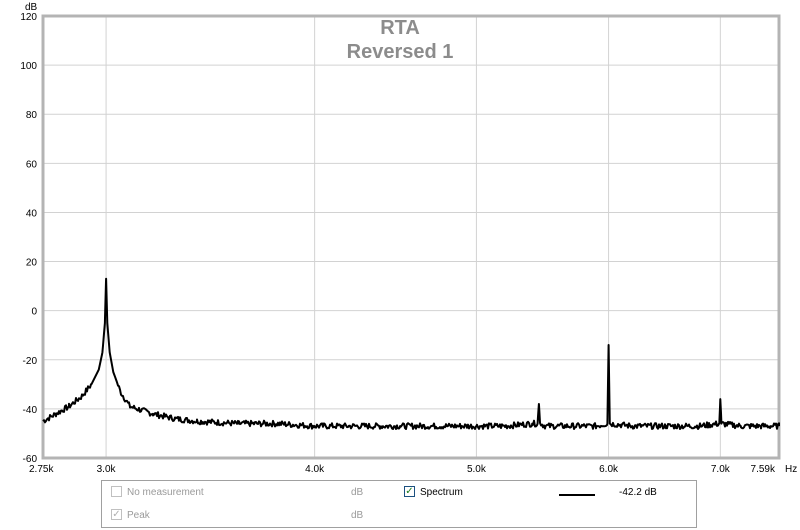  I want to click on x-tick-label: 3.0k, so click(107, 469).